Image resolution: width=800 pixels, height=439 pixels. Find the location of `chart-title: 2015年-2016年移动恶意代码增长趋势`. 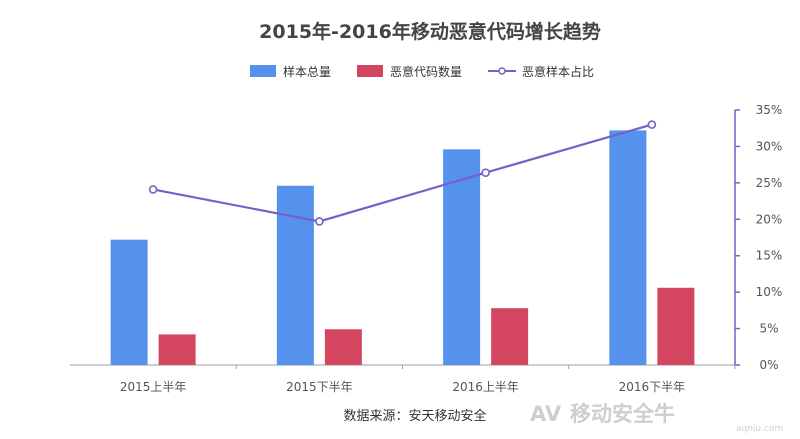

chart-title: 2015年-2016年移动恶意代码增长趋势 is located at coordinates (430, 31).